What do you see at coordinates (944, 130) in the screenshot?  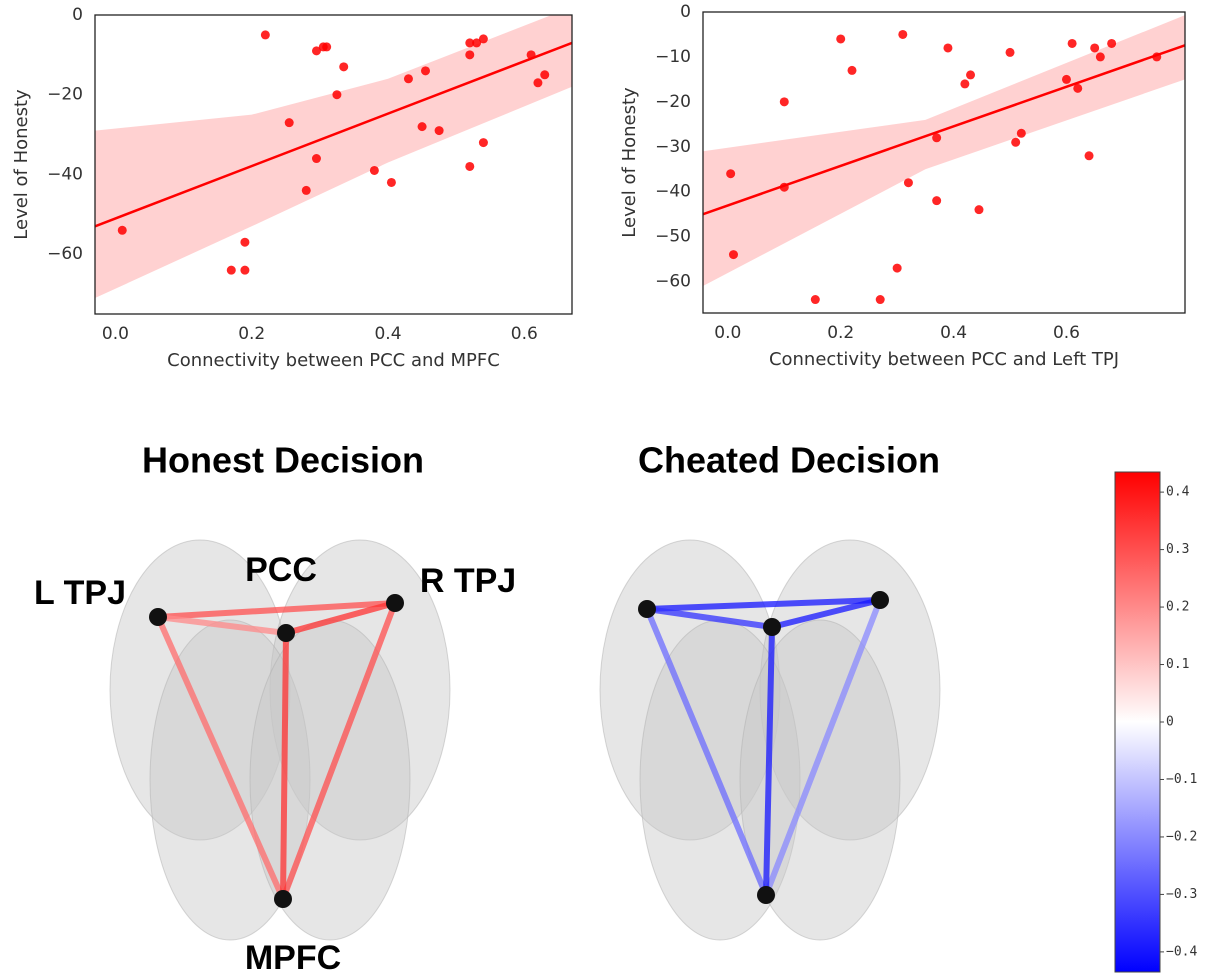 I see `fit-line` at bounding box center [944, 130].